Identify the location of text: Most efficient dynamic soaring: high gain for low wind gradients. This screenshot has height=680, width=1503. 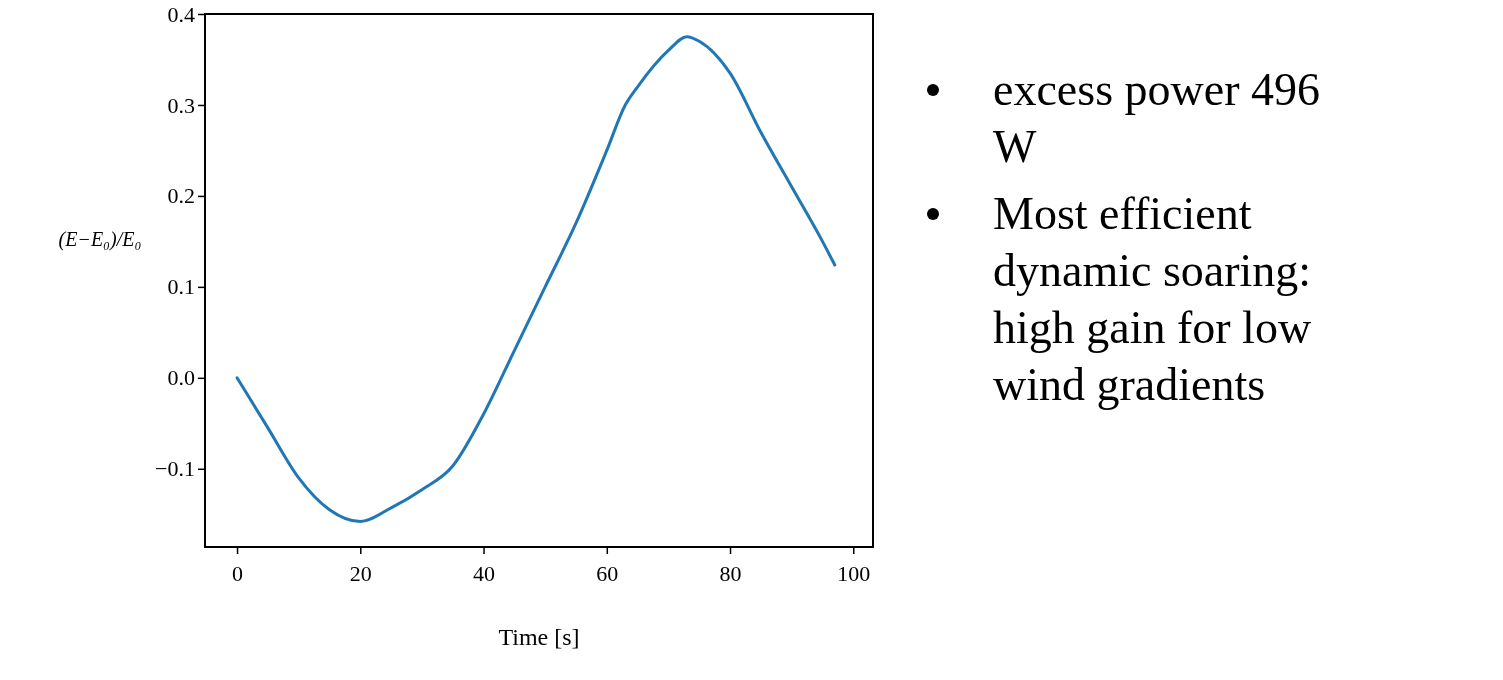
(1152, 299).